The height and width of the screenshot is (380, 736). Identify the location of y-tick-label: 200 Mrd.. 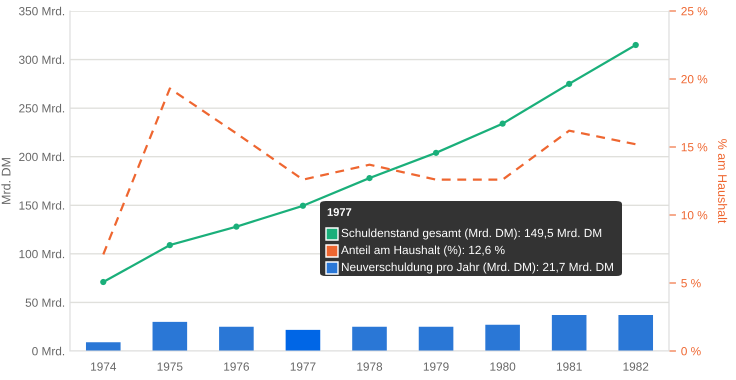
(41, 157).